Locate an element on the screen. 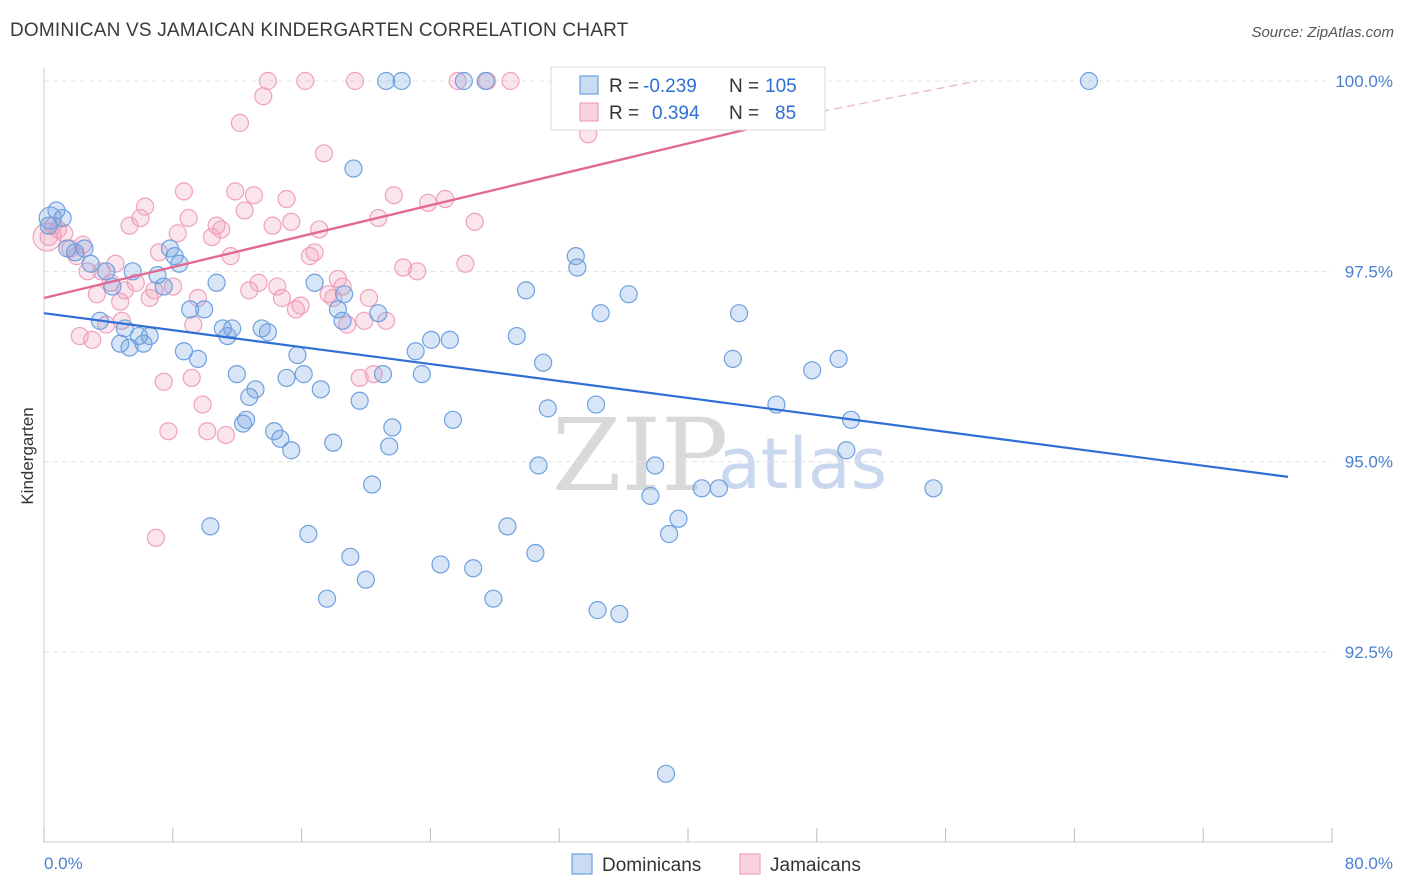 The height and width of the screenshot is (892, 1406). legend-swatch-jamaicans is located at coordinates (589, 112).